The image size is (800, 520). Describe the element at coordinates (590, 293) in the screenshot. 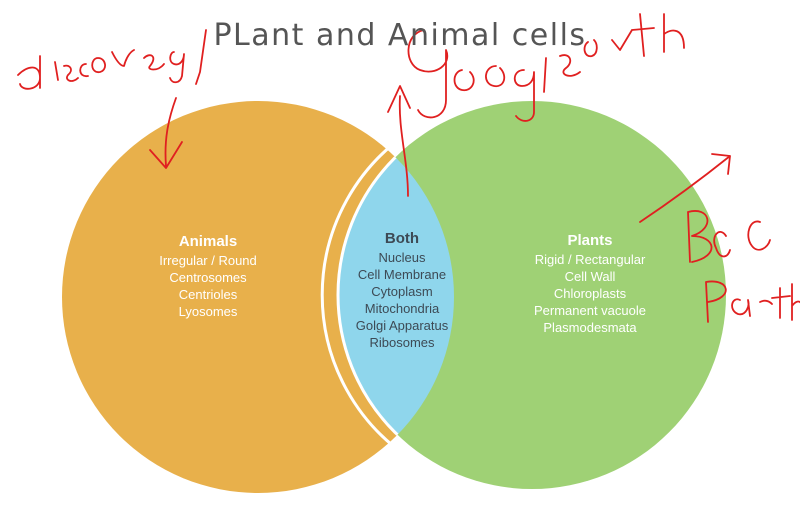

I see `plants-item: Chloroplasts` at that location.